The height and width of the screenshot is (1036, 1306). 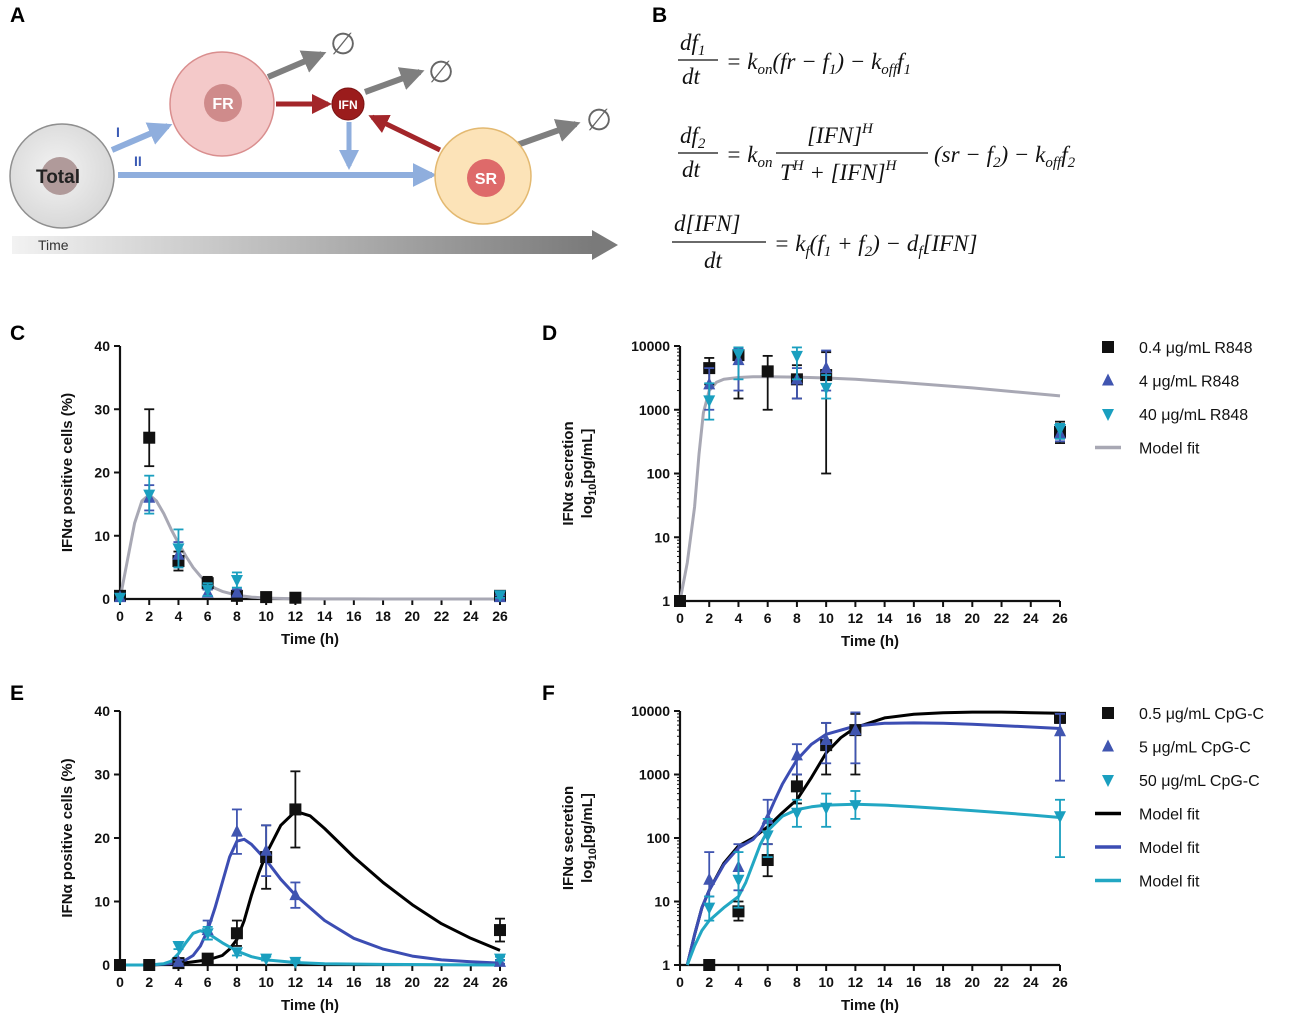 I want to click on eq3-term: 2, so click(x=869, y=252).